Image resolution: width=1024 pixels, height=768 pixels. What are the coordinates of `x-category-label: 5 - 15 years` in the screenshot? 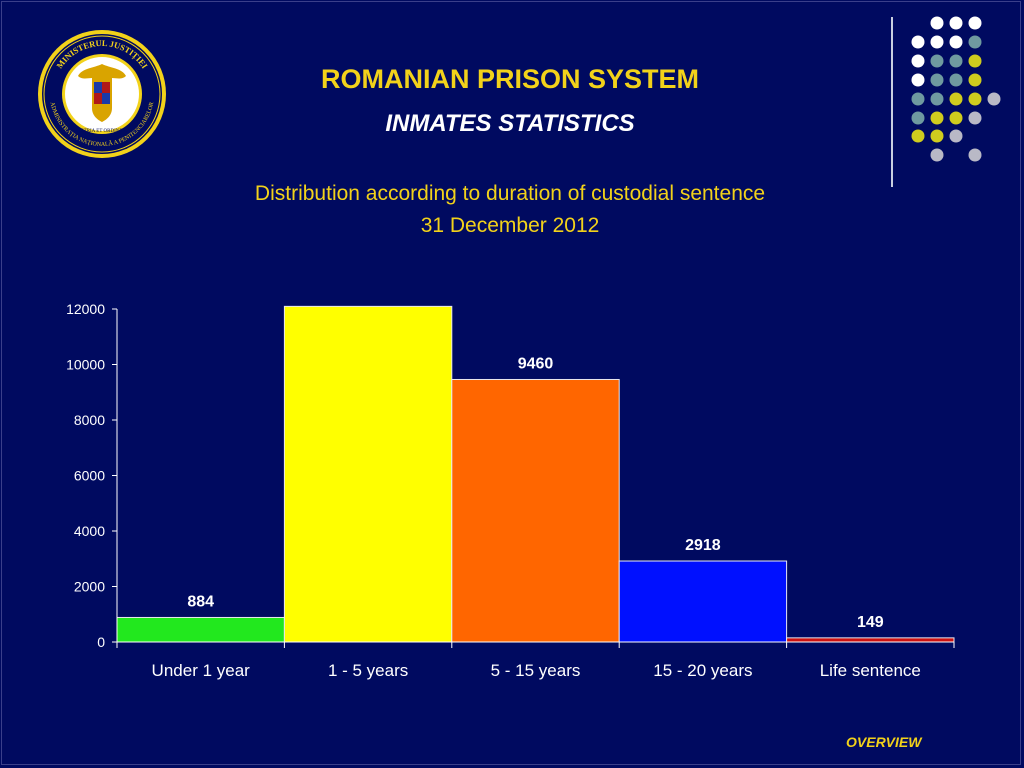 It's located at (536, 670).